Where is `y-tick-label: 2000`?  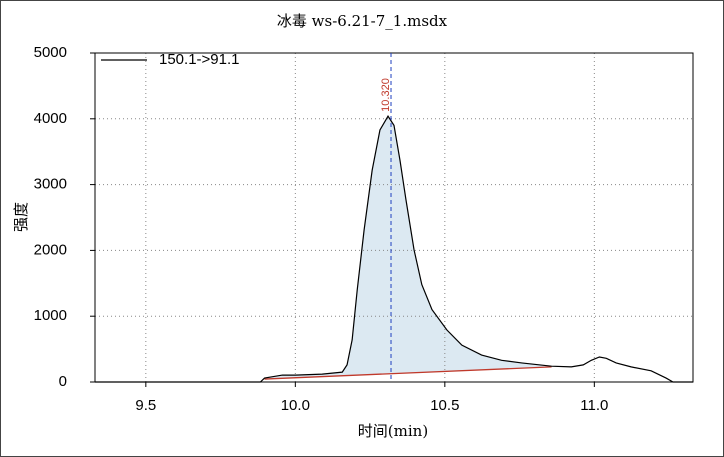
y-tick-label: 2000 is located at coordinates (50, 249).